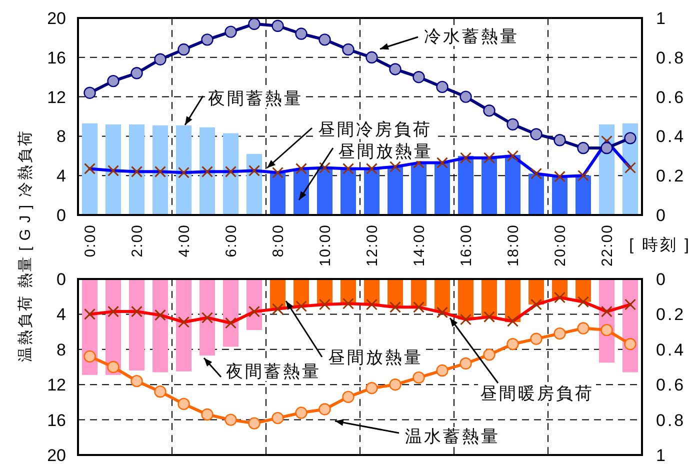 The width and height of the screenshot is (695, 464). I want to click on x-tick-label: 22:00, so click(607, 245).